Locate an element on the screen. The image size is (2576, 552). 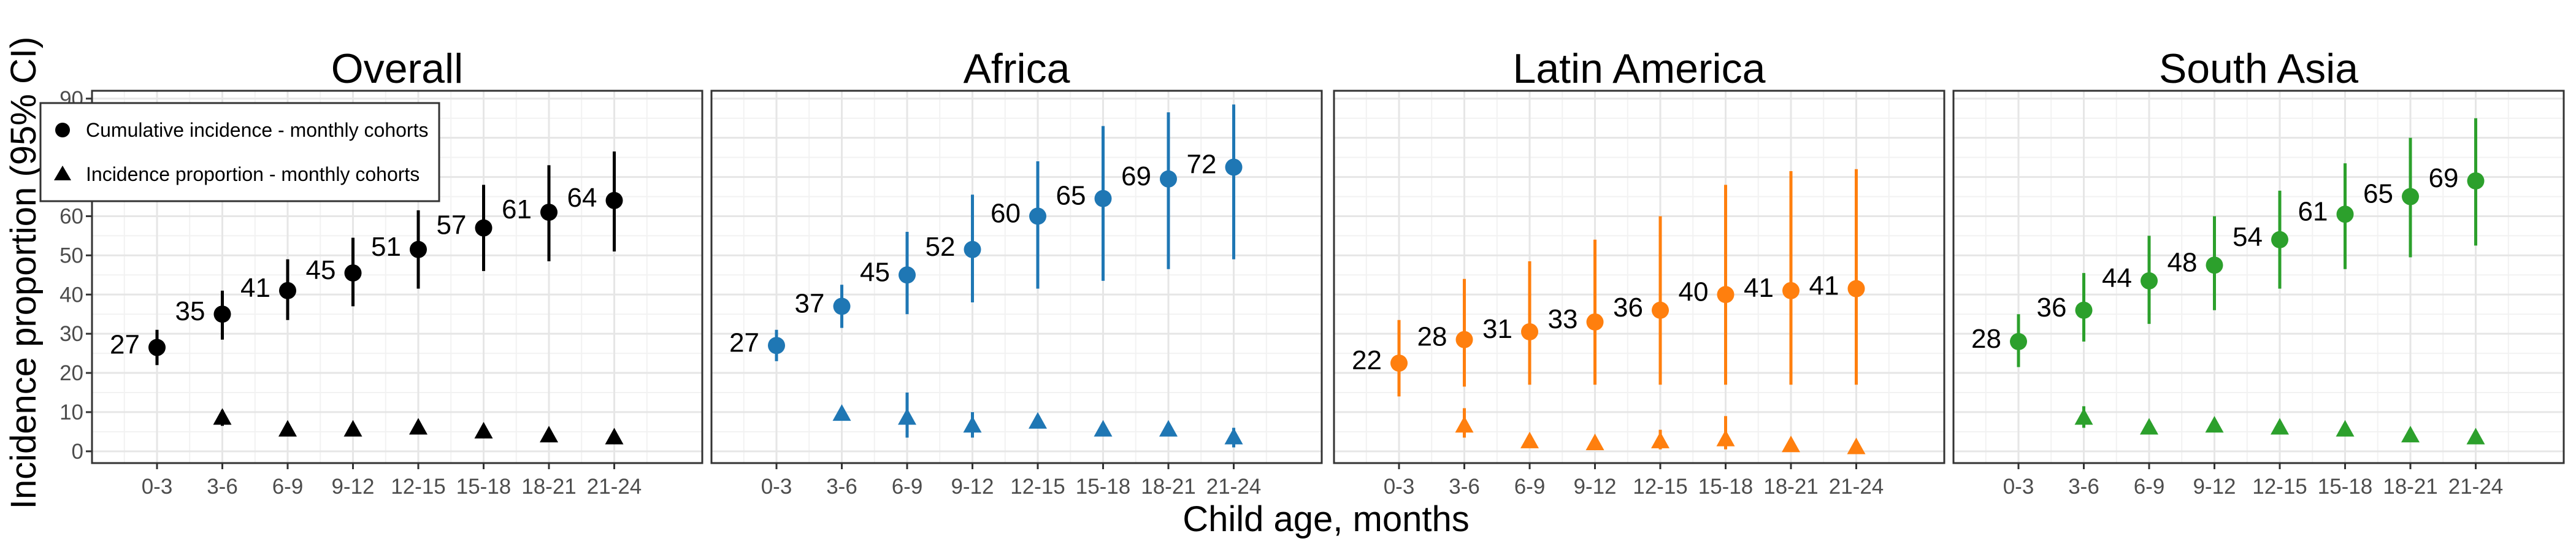
legend-triangle-icon is located at coordinates (62, 173).